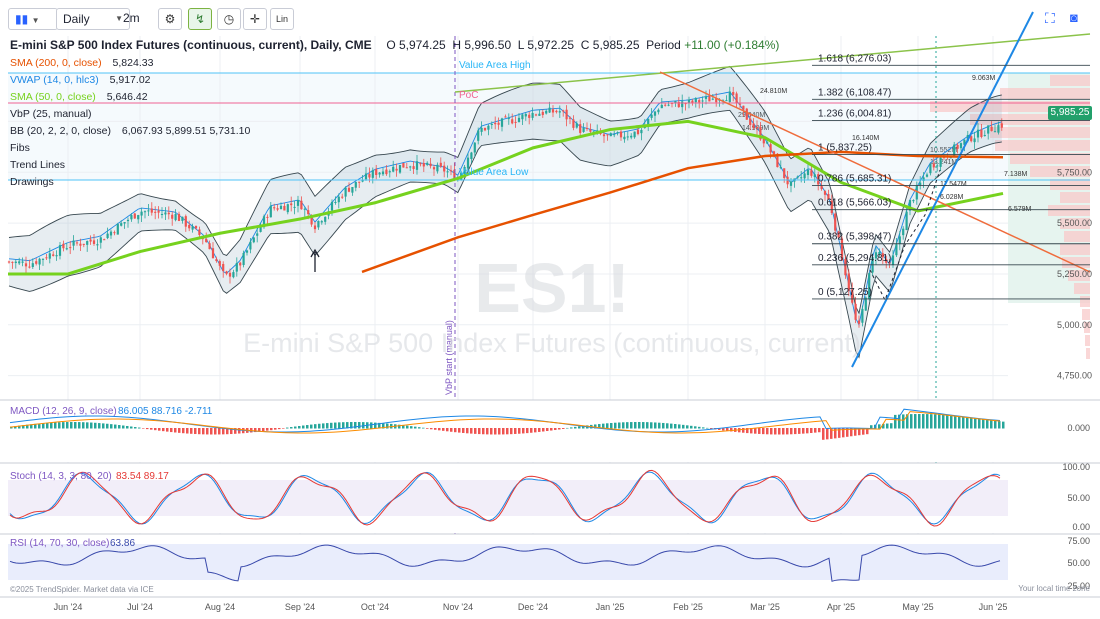 This screenshot has width=1100, height=619. I want to click on indicator-1: VWAP (14, 0, hlc3) 5,917.02, so click(80, 80).